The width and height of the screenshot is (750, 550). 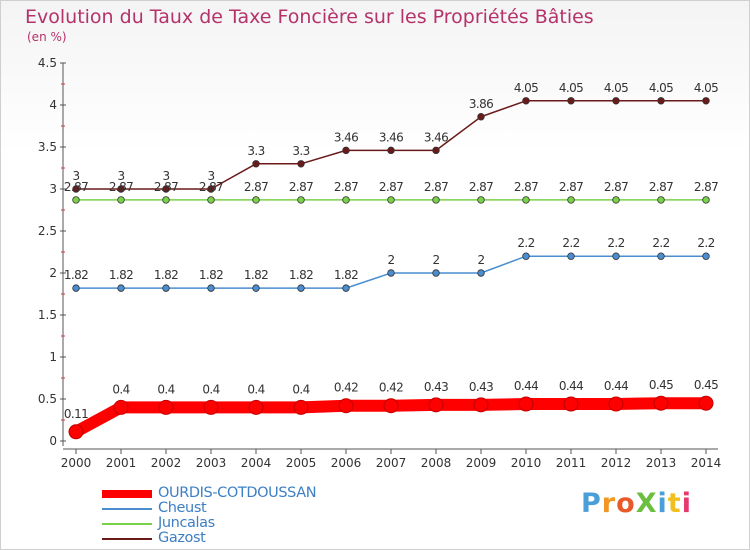 I want to click on x-tick-label: 2008, so click(x=436, y=463).